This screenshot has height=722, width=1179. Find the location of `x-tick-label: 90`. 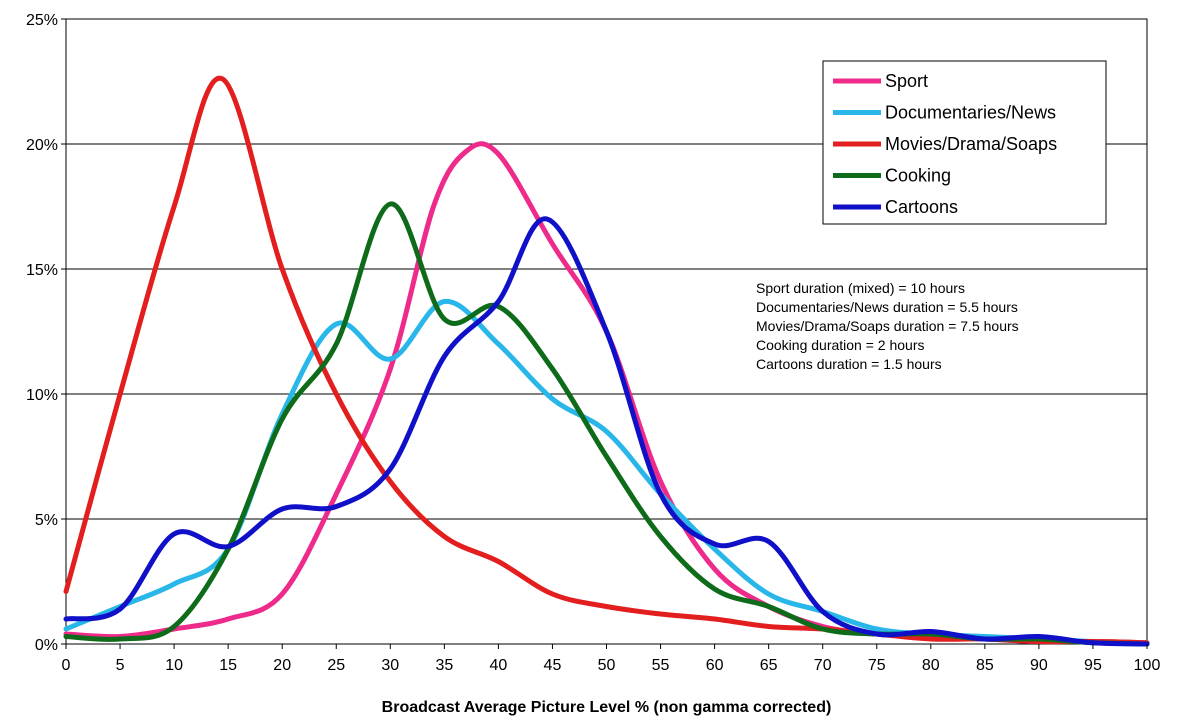

x-tick-label: 90 is located at coordinates (1039, 665).